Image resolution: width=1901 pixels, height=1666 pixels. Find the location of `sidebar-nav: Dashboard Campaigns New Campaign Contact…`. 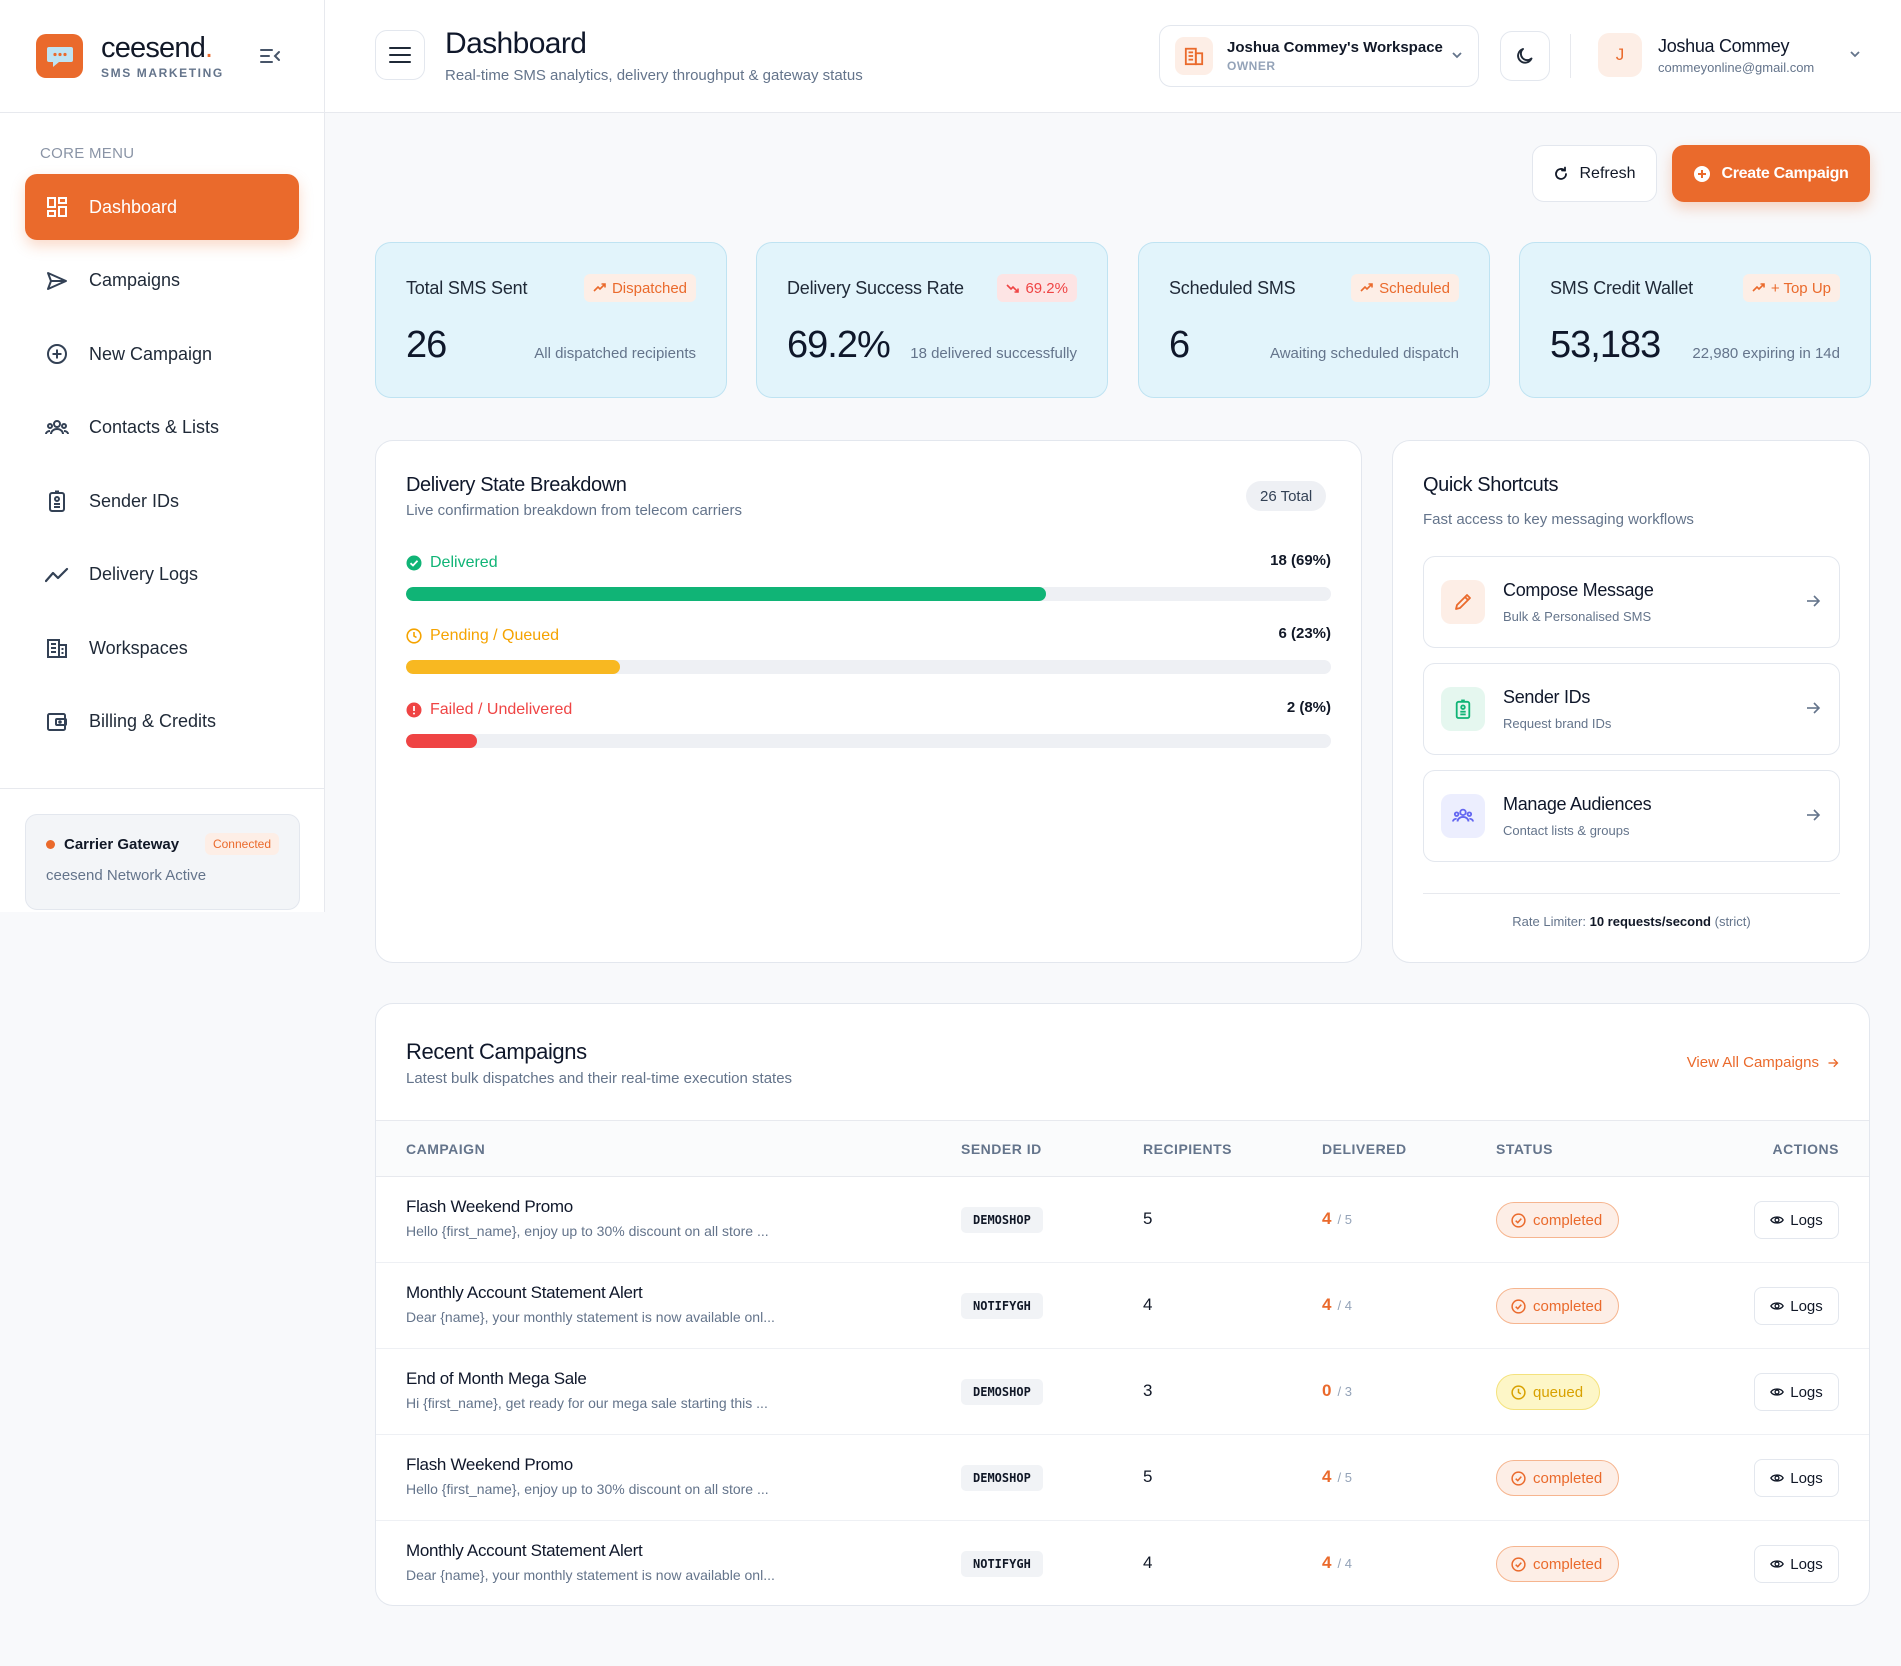

sidebar-nav: Dashboard Campaigns New Campaign Contact… is located at coordinates (162, 464).